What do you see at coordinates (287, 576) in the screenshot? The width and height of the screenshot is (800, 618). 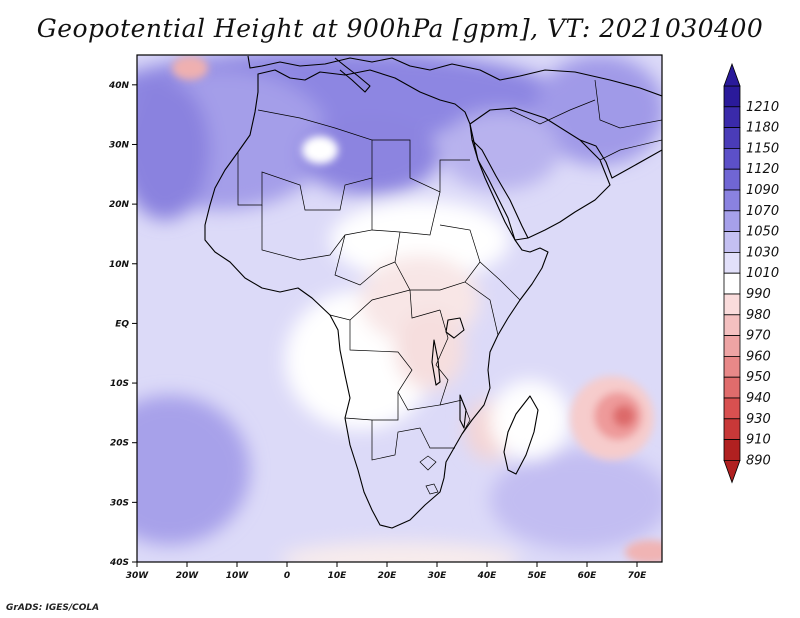 I see `lon-tick-label: 0` at bounding box center [287, 576].